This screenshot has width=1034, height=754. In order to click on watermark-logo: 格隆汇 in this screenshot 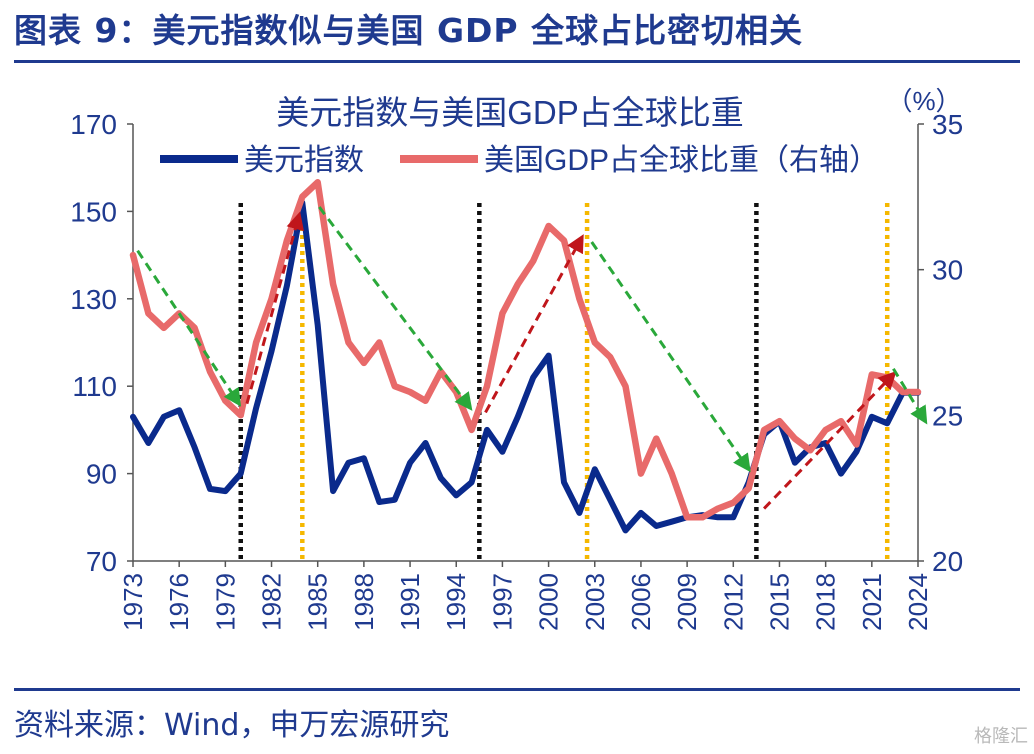, I will do `click(1001, 736)`.